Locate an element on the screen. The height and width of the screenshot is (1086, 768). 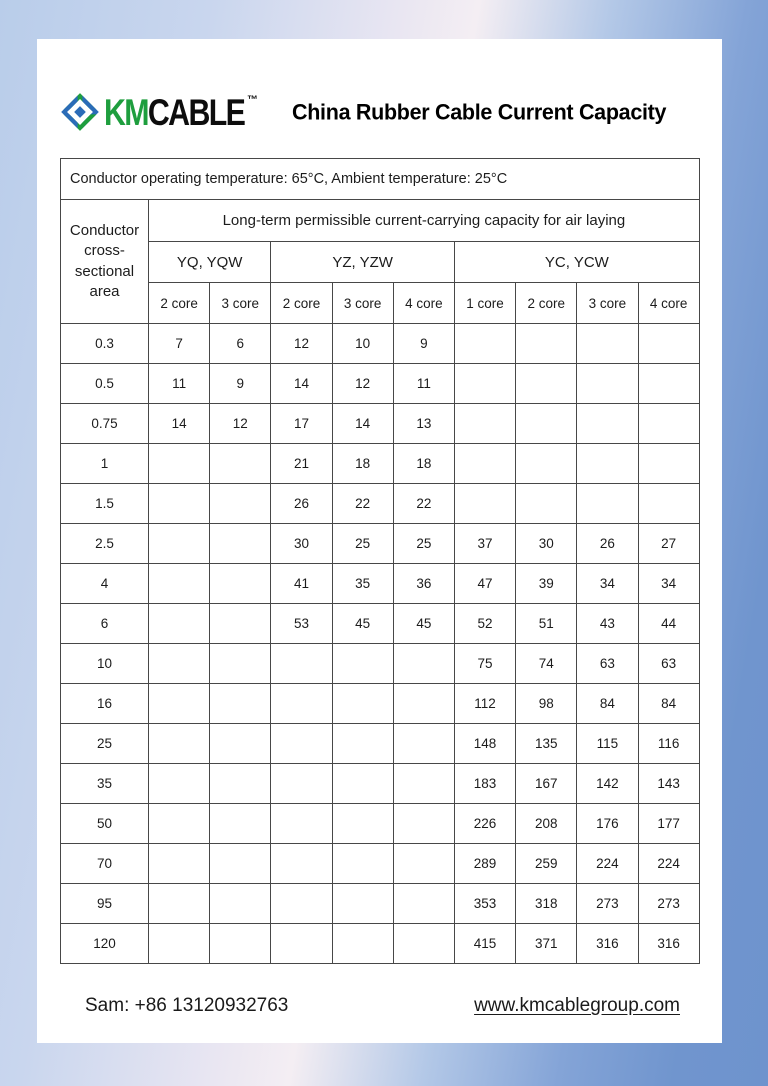
value-cell: 18 is located at coordinates (362, 463).